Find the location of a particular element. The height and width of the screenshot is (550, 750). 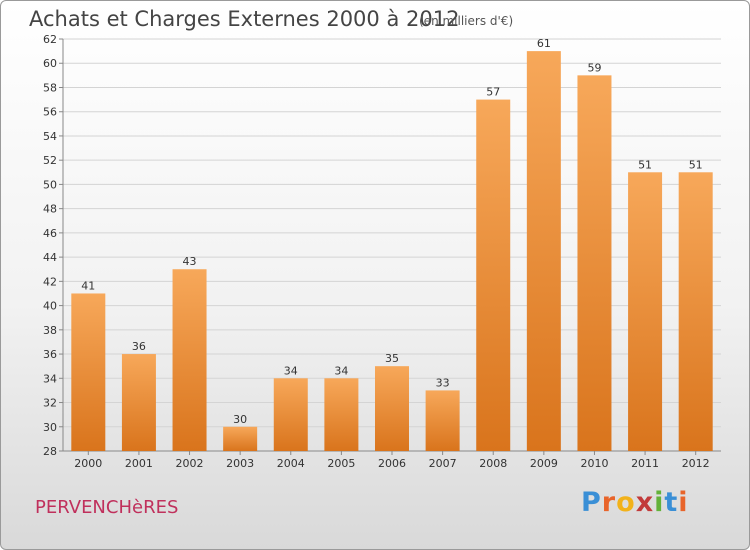

y-tick-label: 38 is located at coordinates (50, 330).